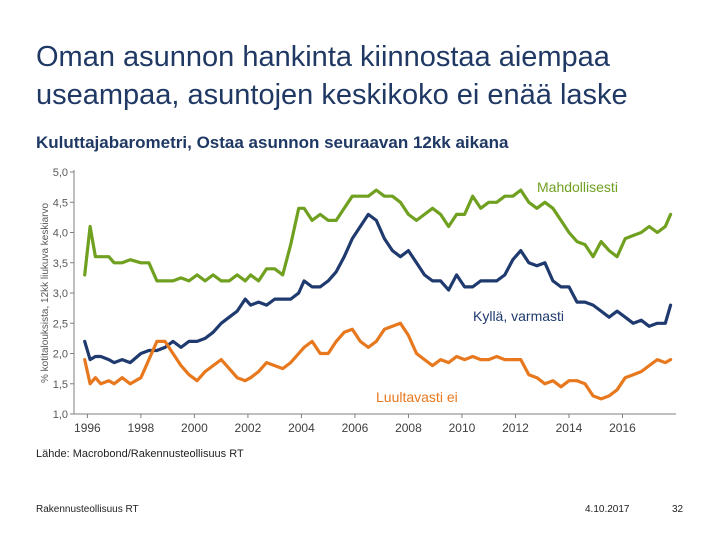  I want to click on x-tick-label: 2016, so click(622, 428).